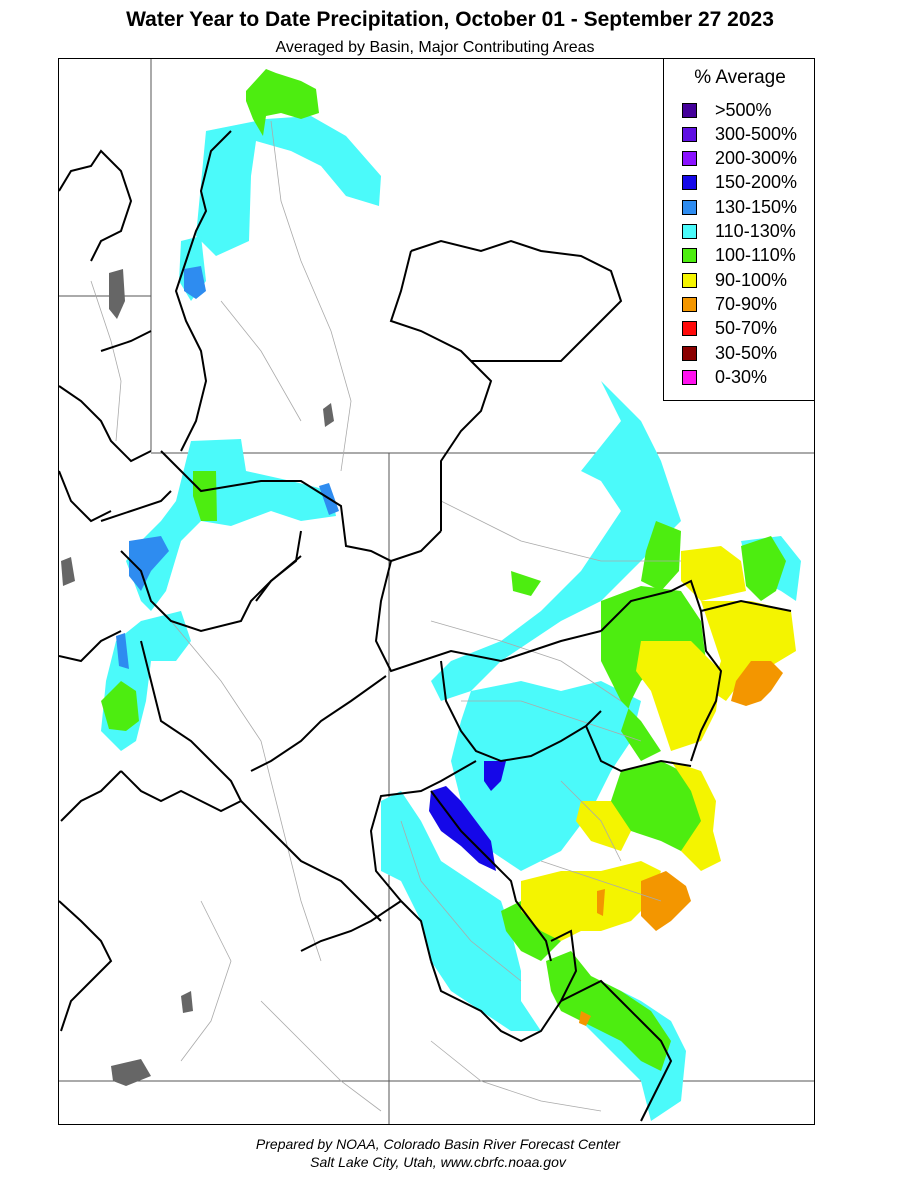 The height and width of the screenshot is (1200, 900). Describe the element at coordinates (746, 303) in the screenshot. I see `legend-label: 70-90%` at that location.